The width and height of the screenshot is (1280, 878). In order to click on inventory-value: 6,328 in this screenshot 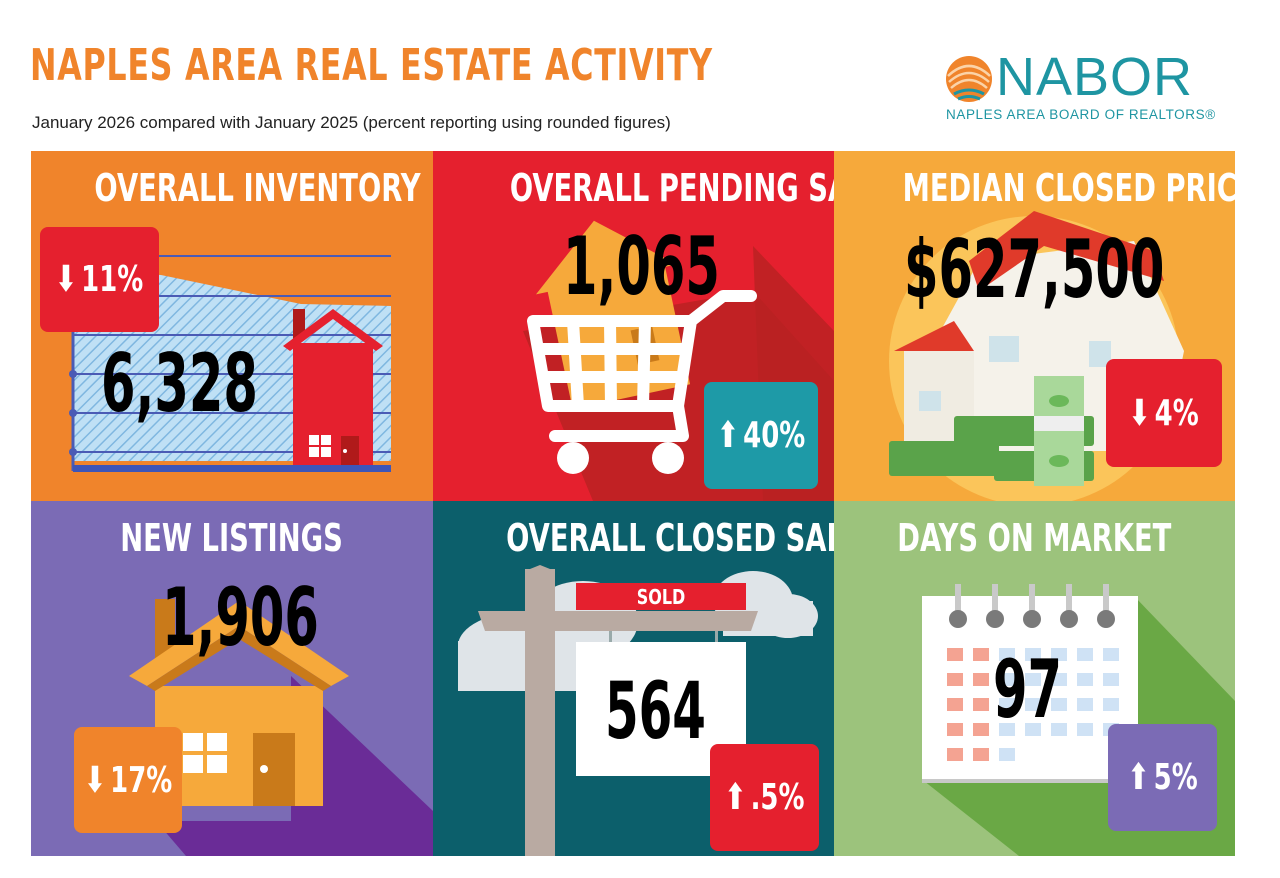, I will do `click(179, 383)`.